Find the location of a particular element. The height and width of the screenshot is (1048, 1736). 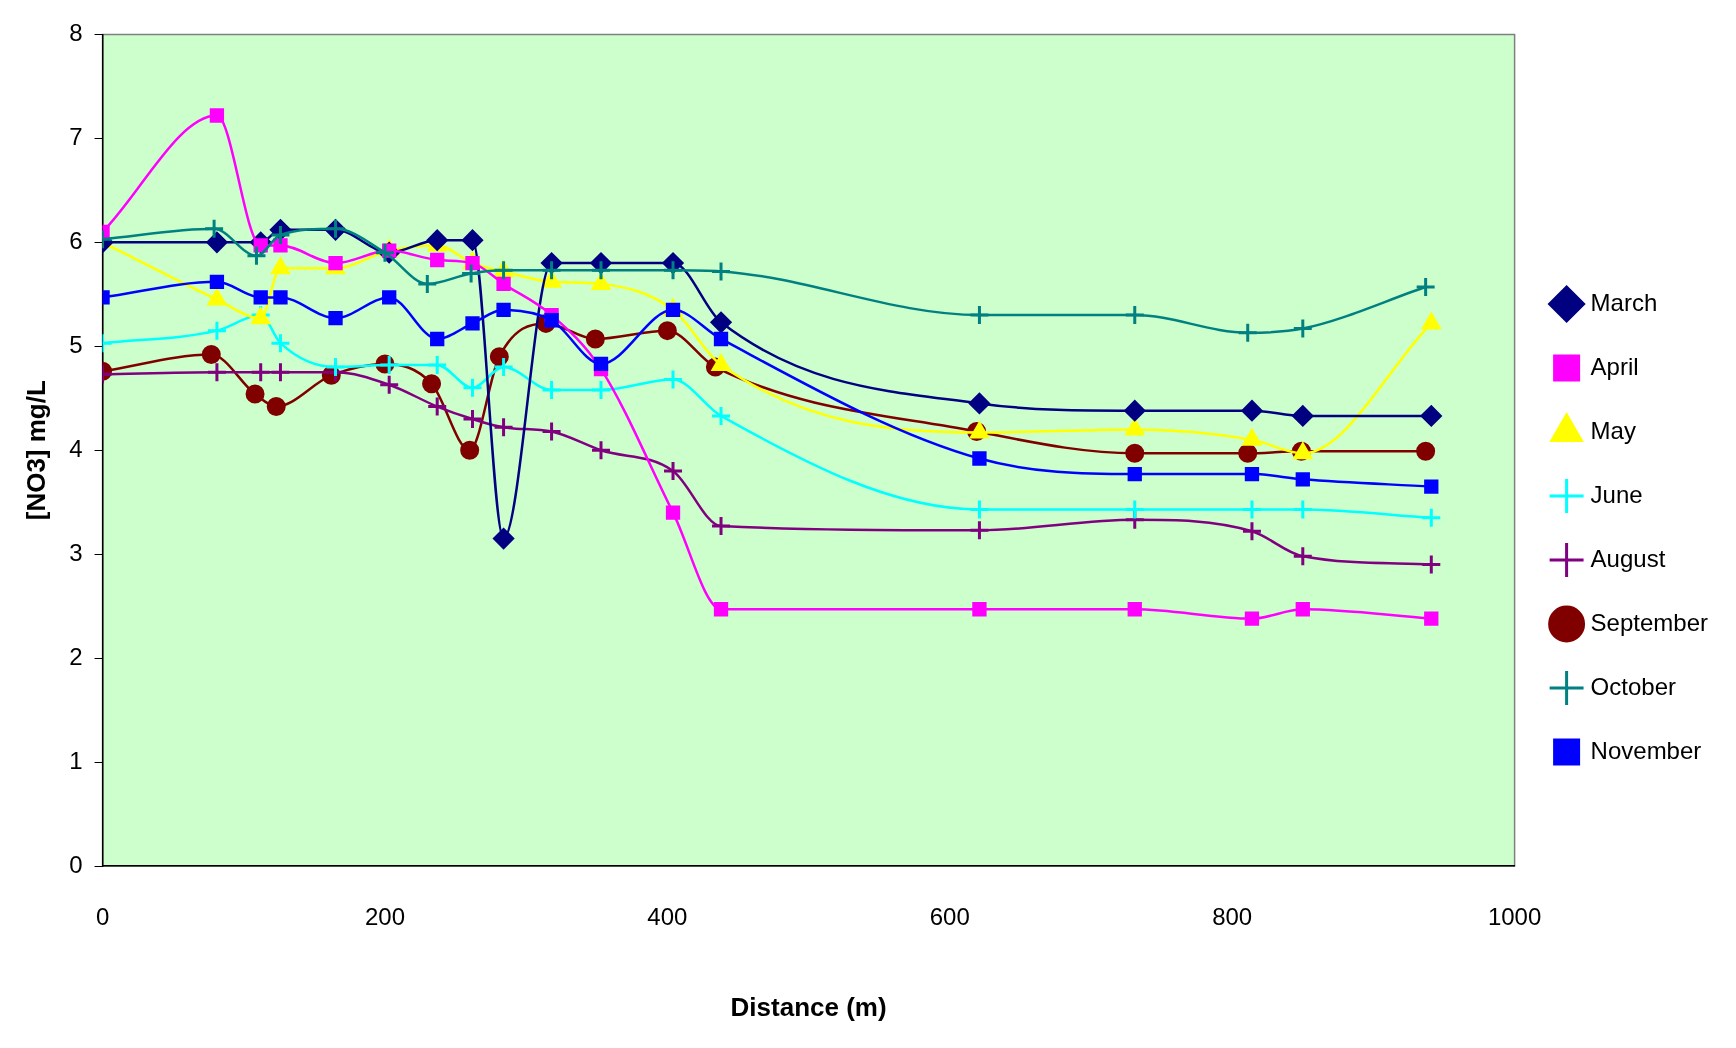

x-tick-label: 1000 is located at coordinates (1514, 917).